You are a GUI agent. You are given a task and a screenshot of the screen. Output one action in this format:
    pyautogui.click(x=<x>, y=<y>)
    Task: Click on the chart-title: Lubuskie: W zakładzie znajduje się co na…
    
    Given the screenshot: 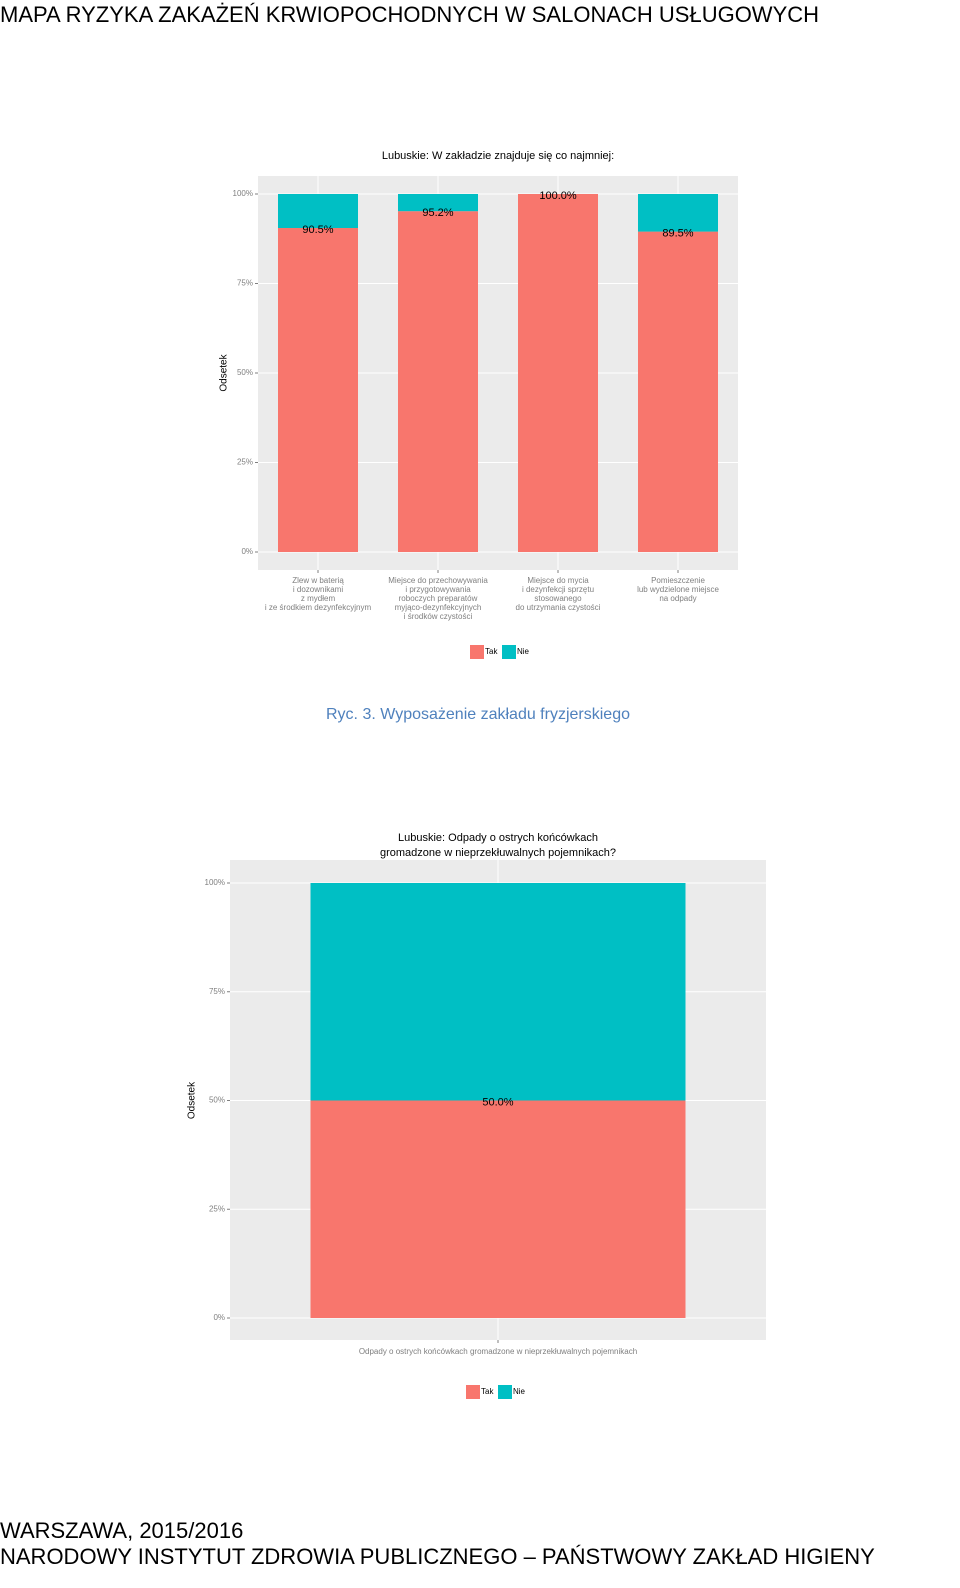 What is the action you would take?
    pyautogui.click(x=498, y=156)
    